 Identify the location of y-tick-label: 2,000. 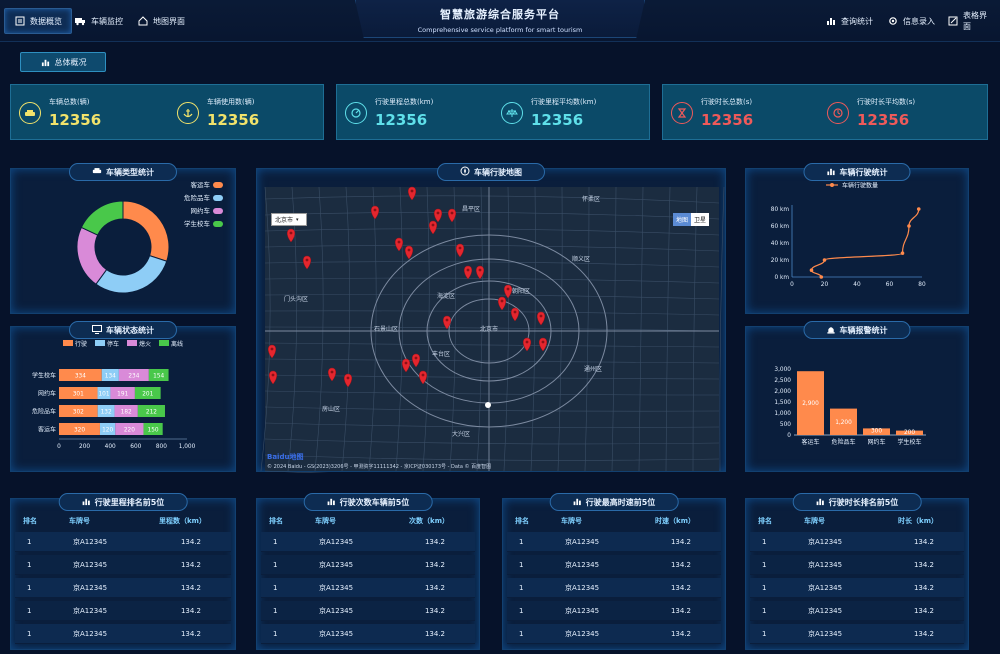
(782, 392).